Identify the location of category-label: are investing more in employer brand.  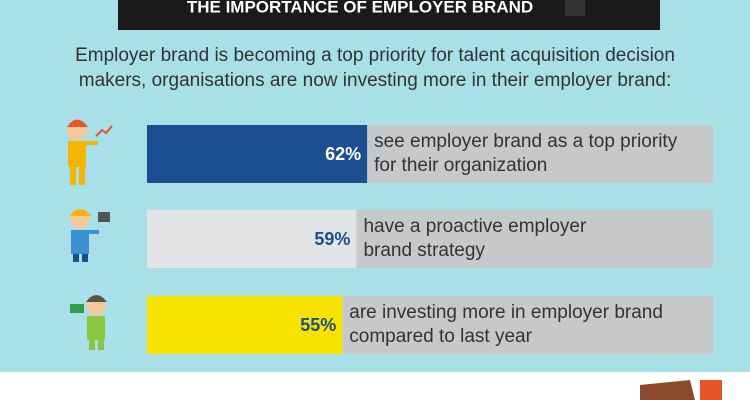
(506, 312).